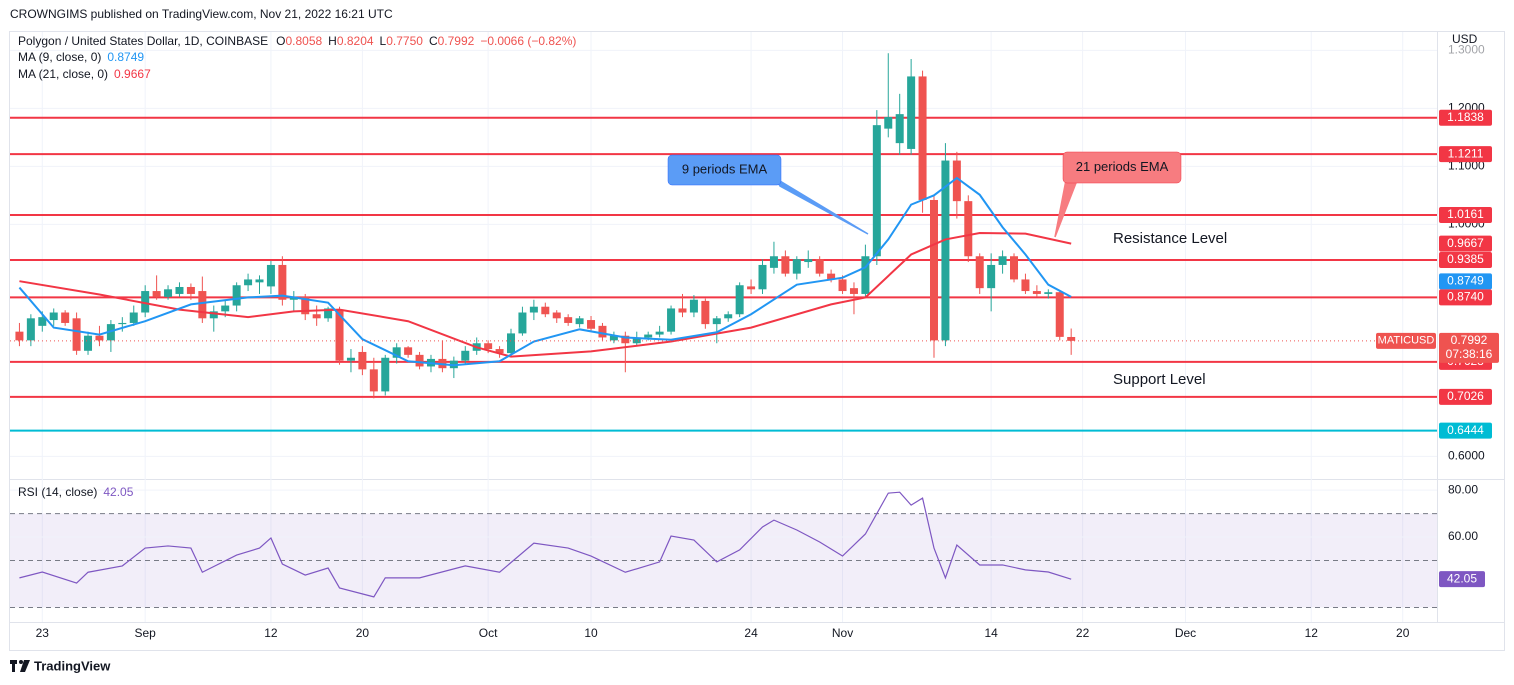 The height and width of the screenshot is (685, 1514). Describe the element at coordinates (1463, 536) in the screenshot. I see `rsi-tick-label: 60.00` at that location.